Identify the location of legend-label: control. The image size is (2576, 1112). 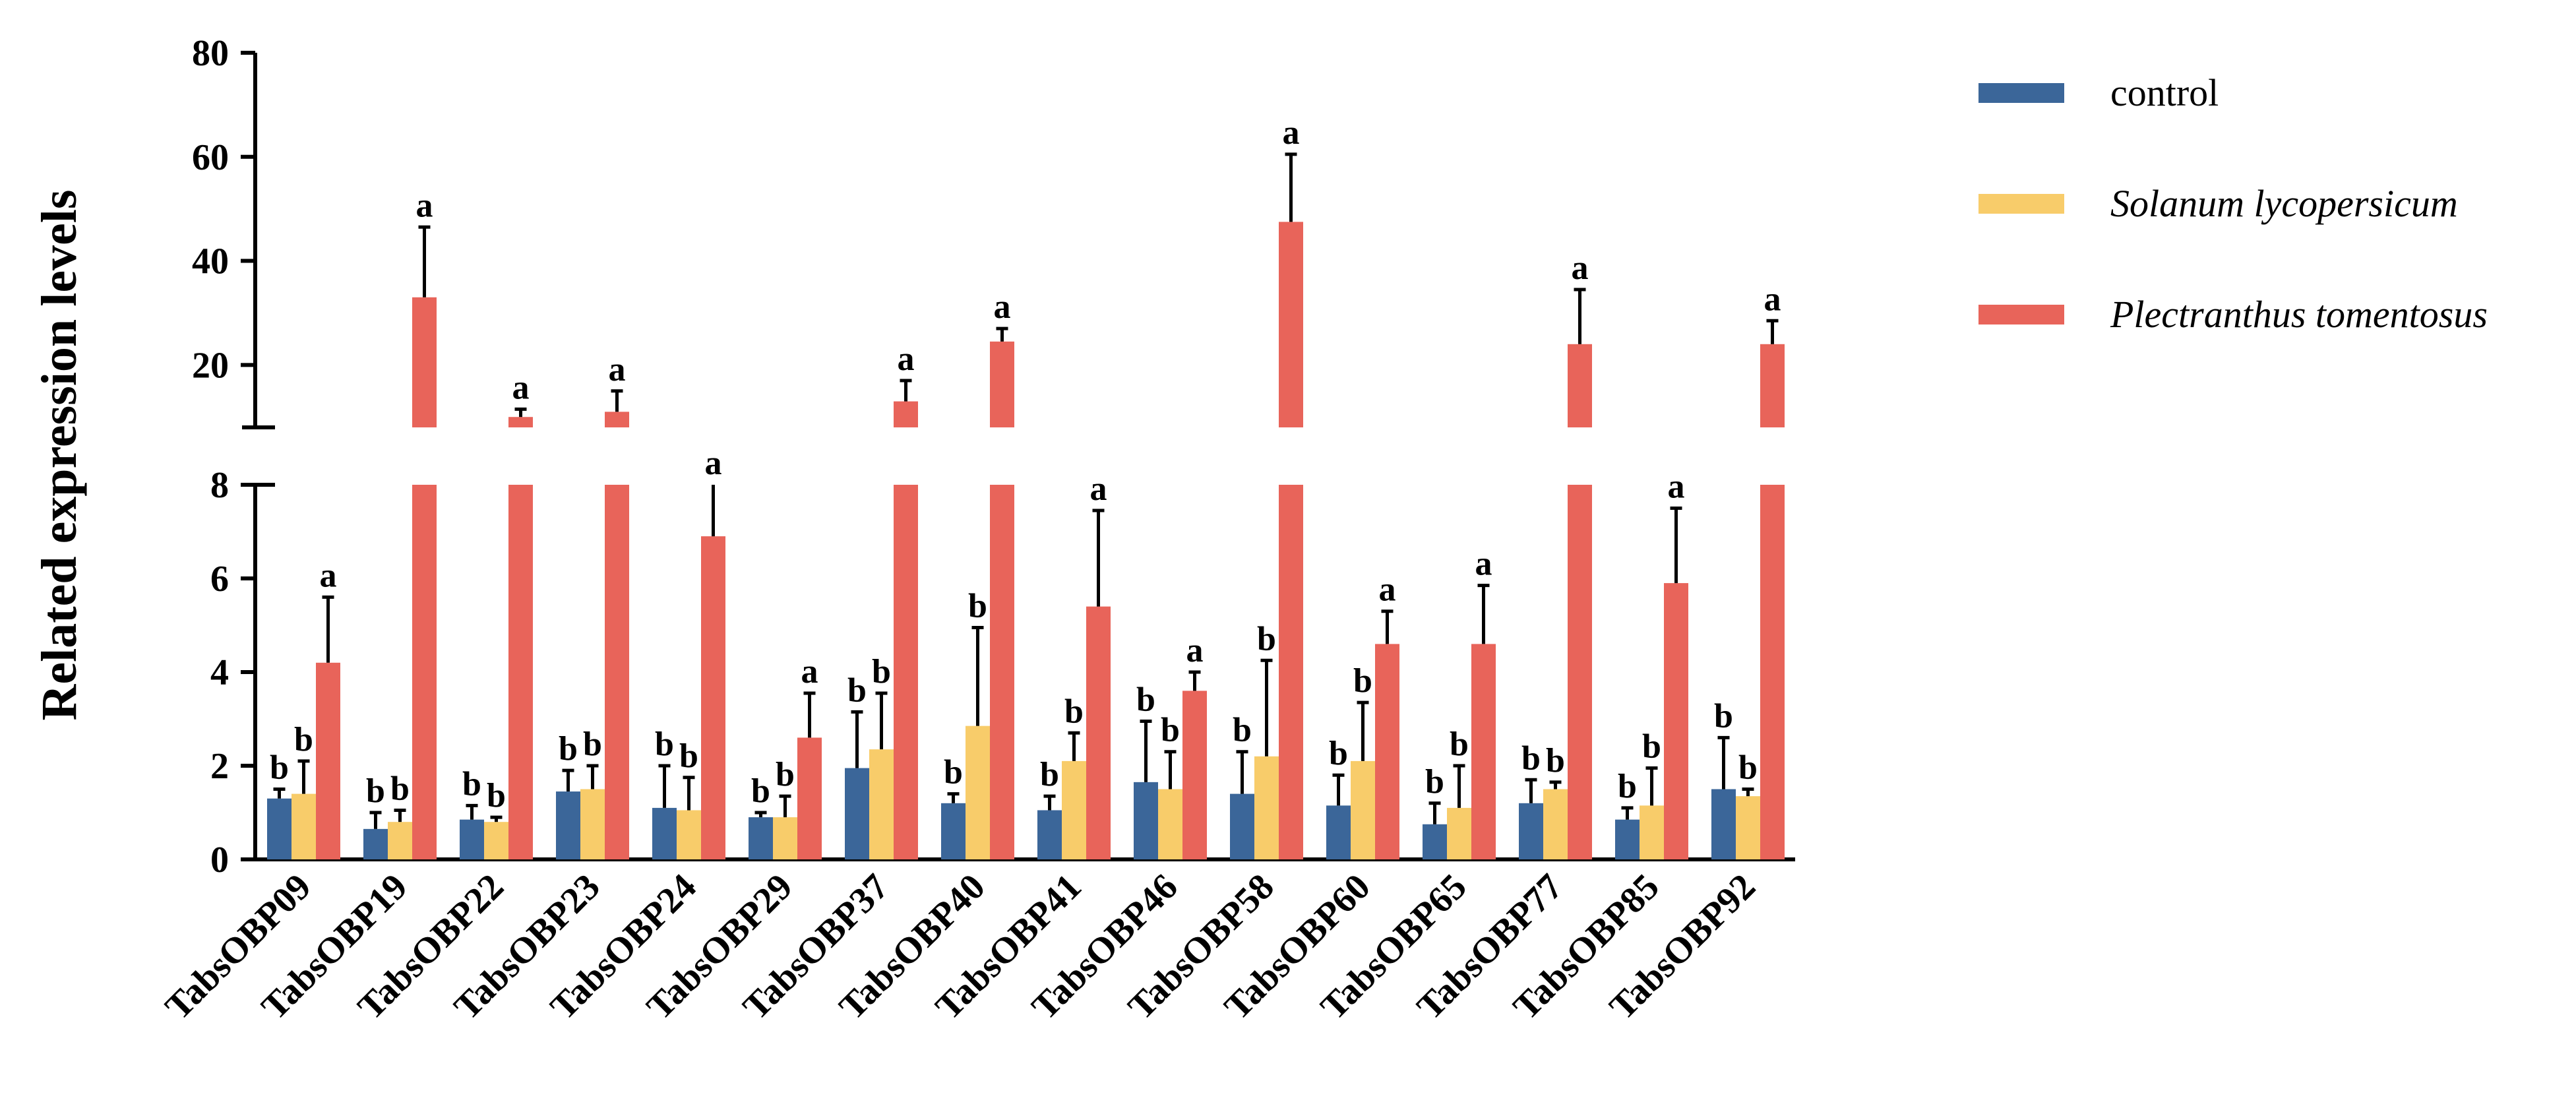
(2164, 92).